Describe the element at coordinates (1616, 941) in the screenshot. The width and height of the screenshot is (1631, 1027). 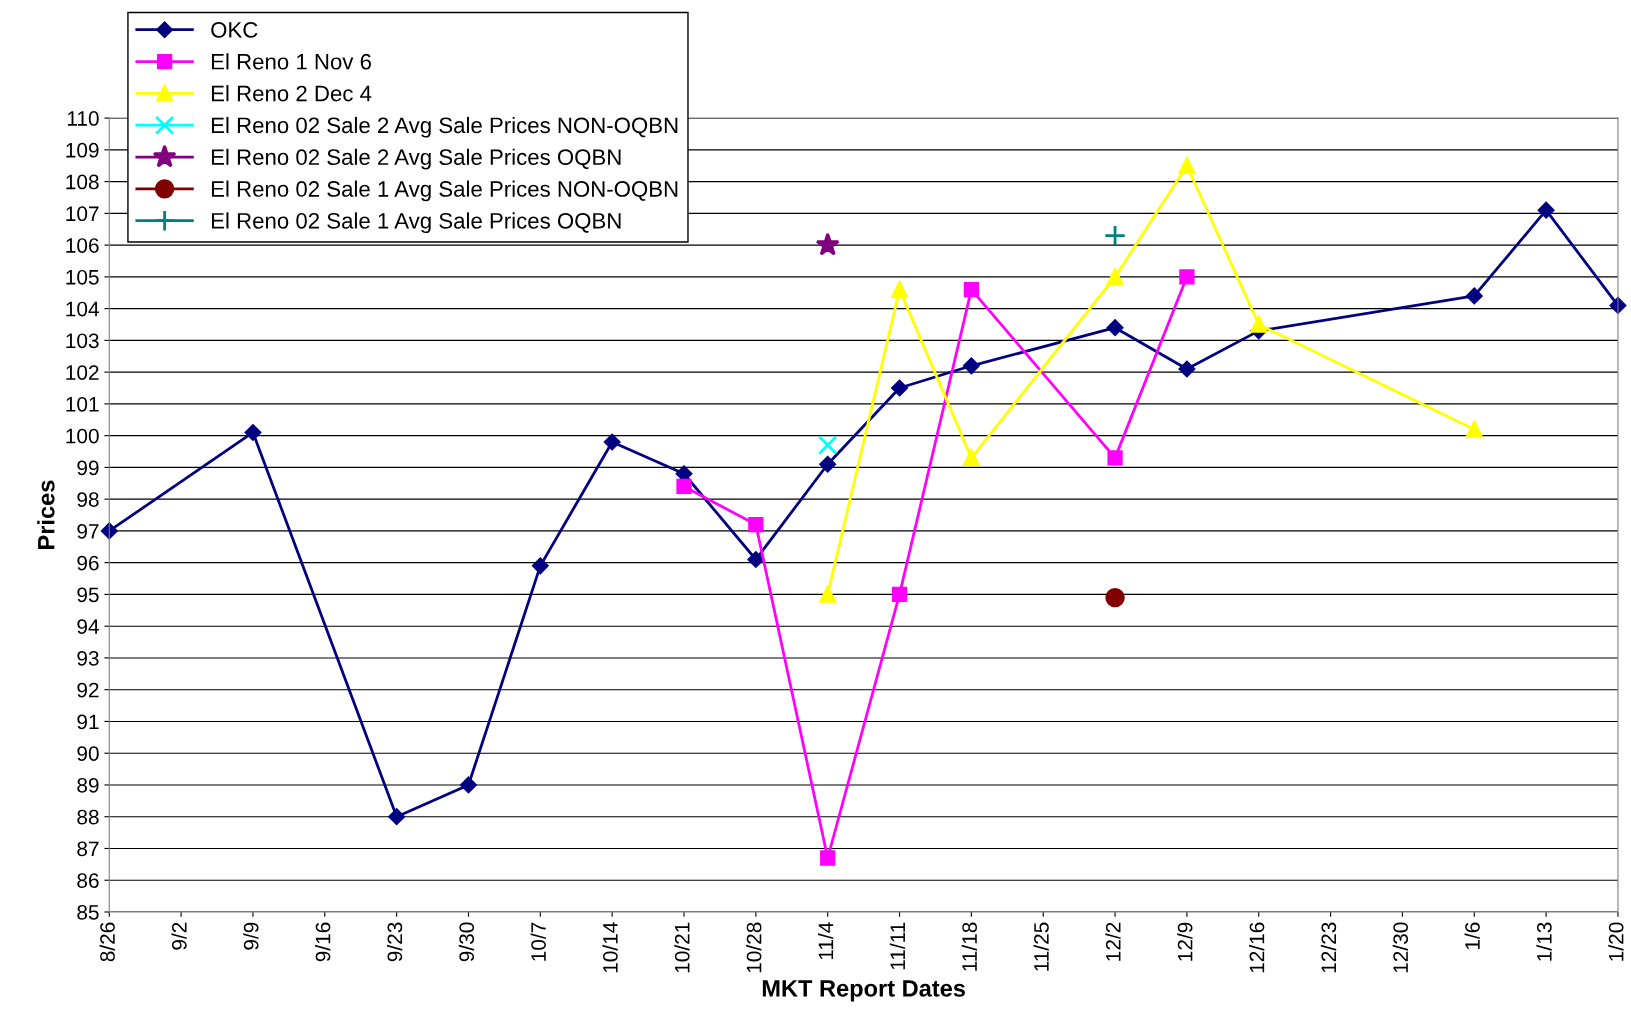
I see `x-tick-label: 1/20` at that location.